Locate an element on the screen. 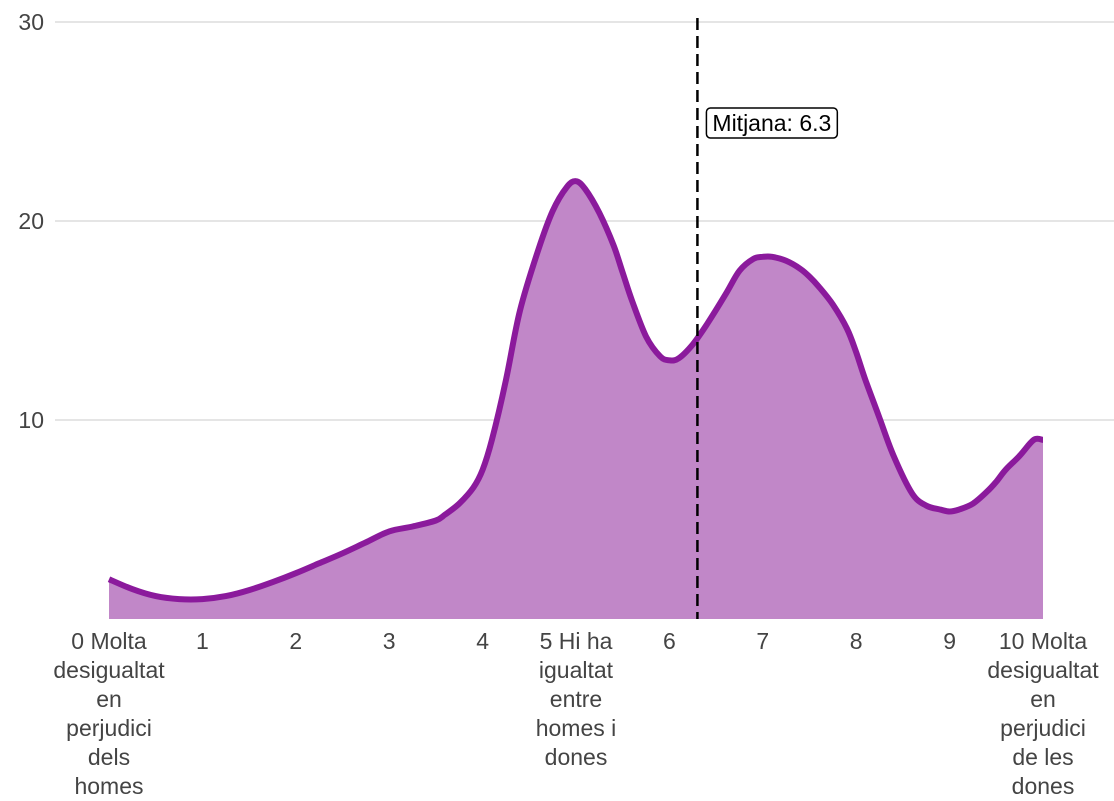 The width and height of the screenshot is (1114, 801). mean-label-text: Mitjana: 6.3 is located at coordinates (771, 123).